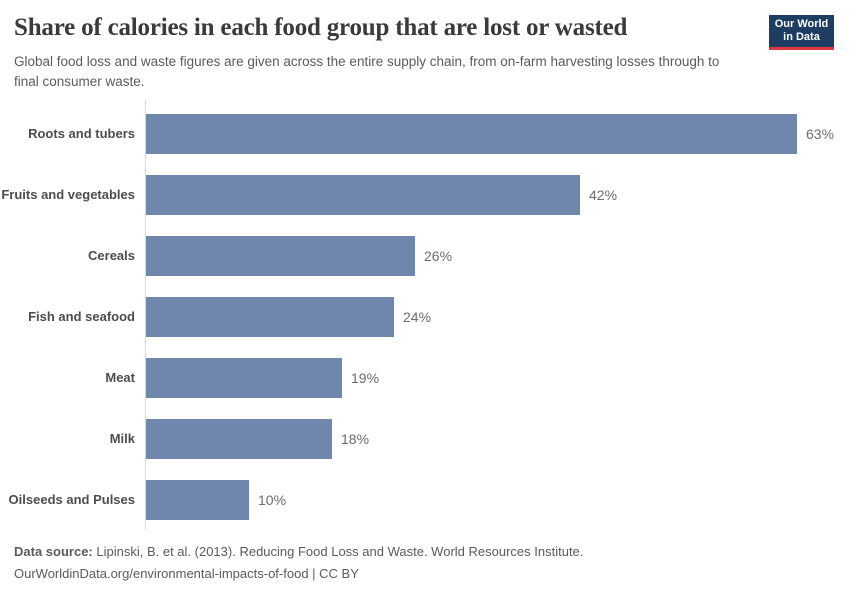 This screenshot has width=850, height=600. What do you see at coordinates (81, 316) in the screenshot?
I see `category-label: Fish and seafood` at bounding box center [81, 316].